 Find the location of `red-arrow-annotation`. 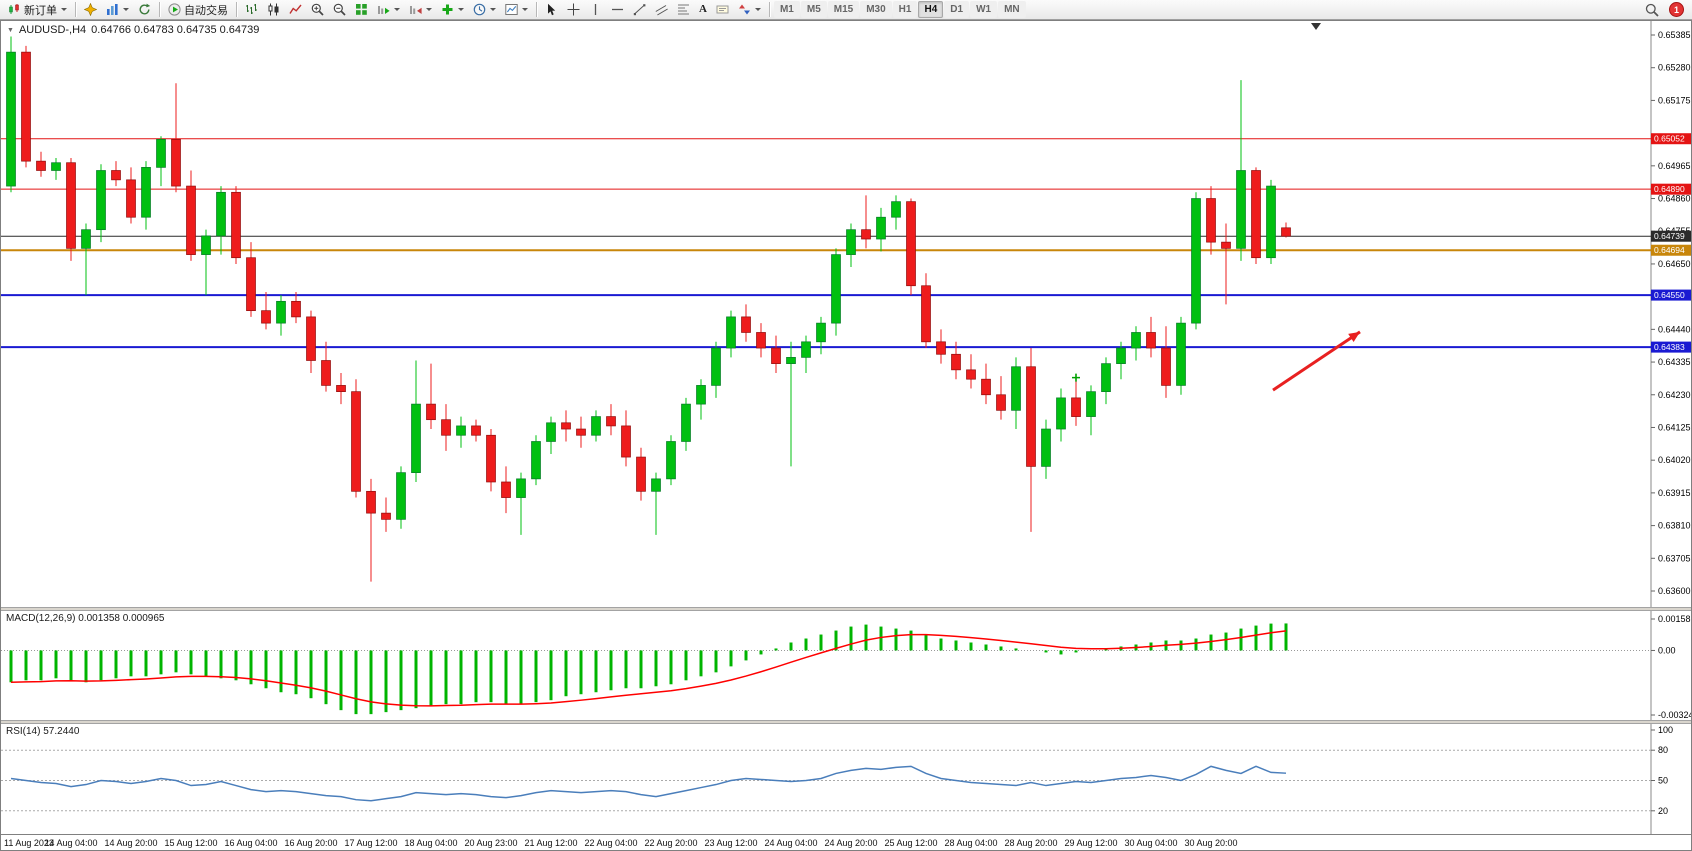

red-arrow-annotation is located at coordinates (1316, 361).